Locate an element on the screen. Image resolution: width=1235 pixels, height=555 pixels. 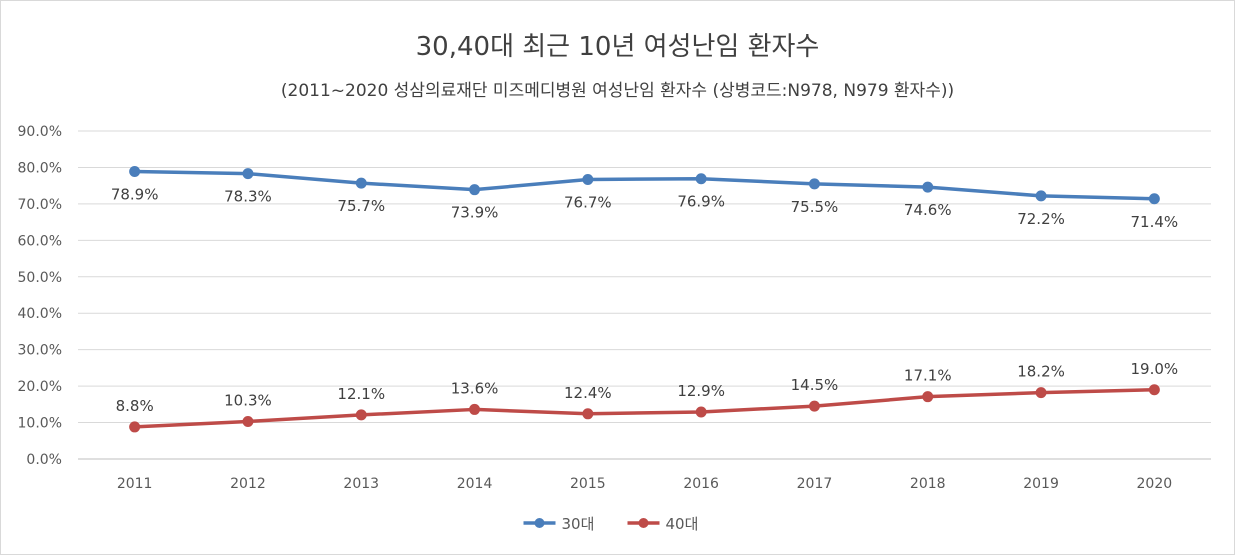
data-label: 14.5% is located at coordinates (815, 385).